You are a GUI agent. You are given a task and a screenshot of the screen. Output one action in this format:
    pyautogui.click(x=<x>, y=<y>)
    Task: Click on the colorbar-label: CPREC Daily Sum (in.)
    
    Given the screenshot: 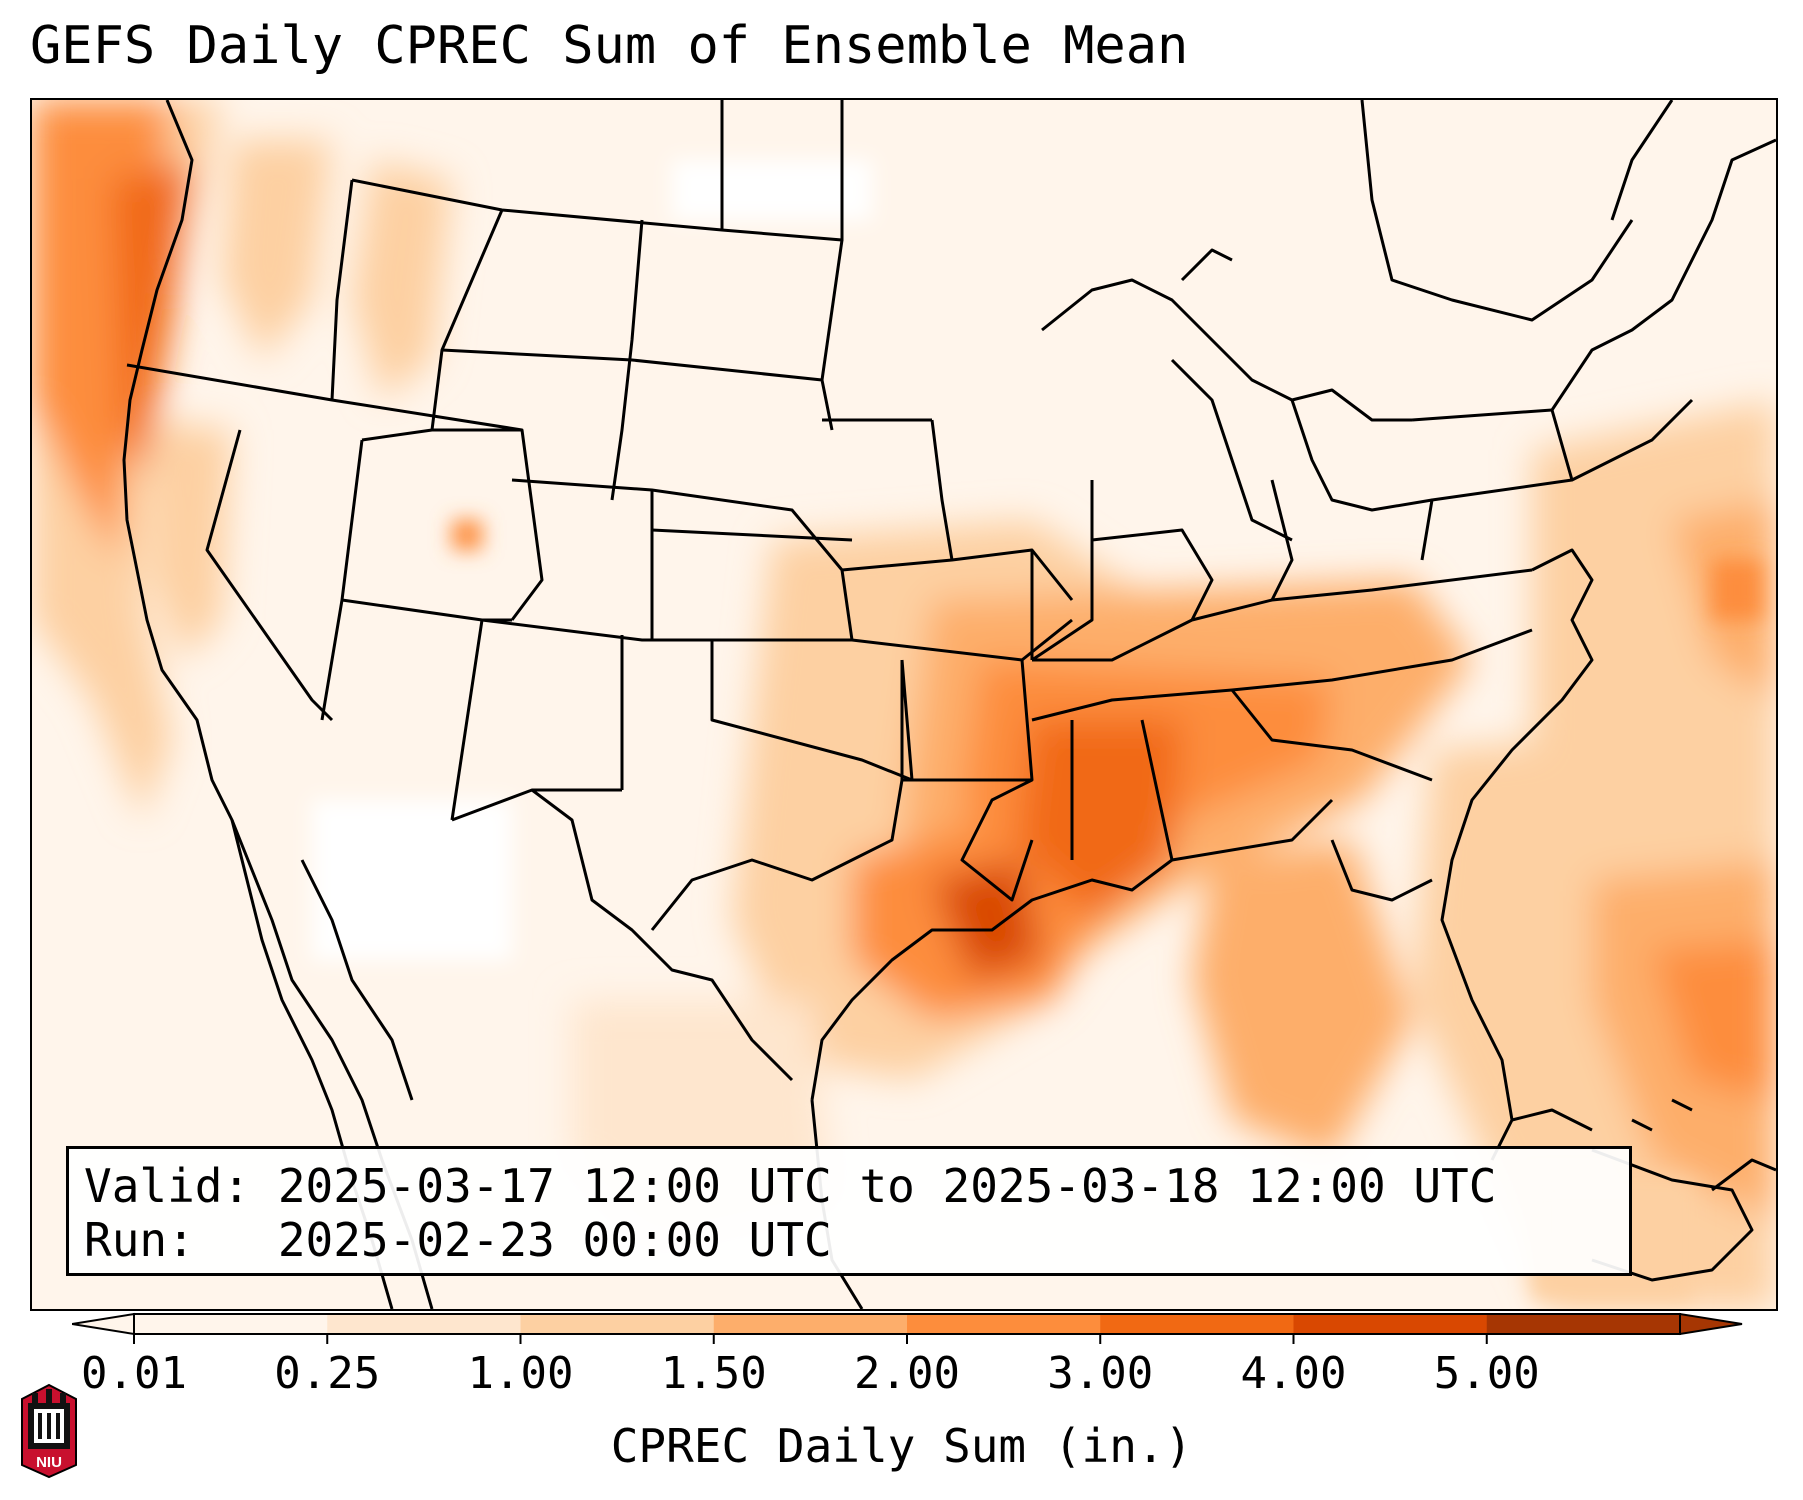 What is the action you would take?
    pyautogui.click(x=901, y=1446)
    